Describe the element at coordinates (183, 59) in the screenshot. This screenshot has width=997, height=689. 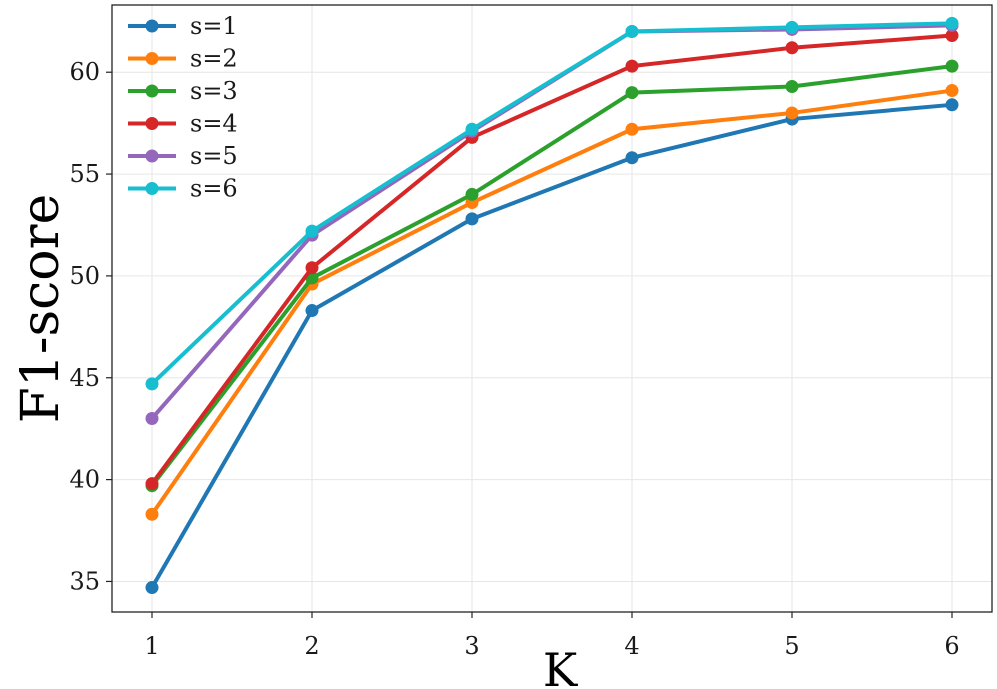
I see `legend-item: s=2` at that location.